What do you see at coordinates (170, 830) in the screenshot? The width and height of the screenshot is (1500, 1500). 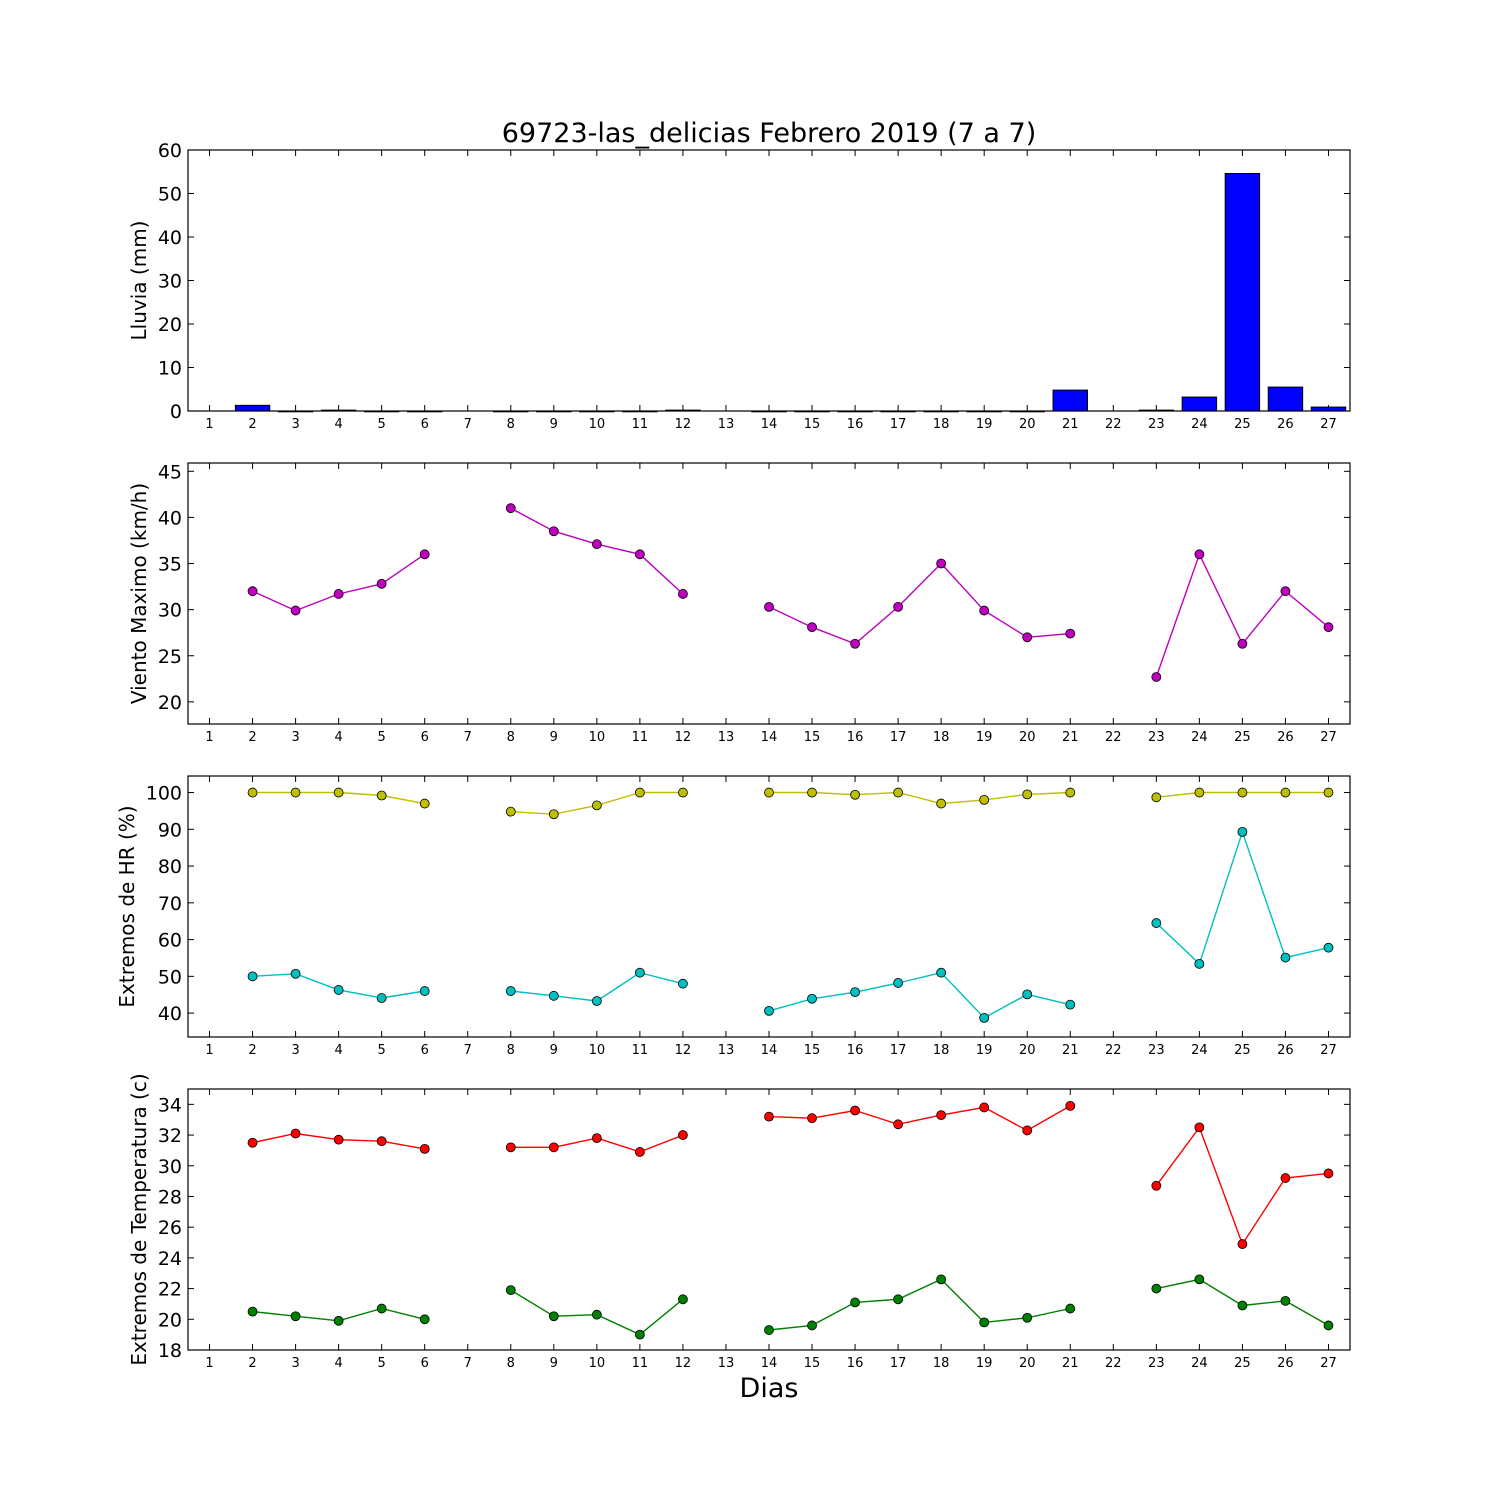 I see `y-tick-label: 90` at bounding box center [170, 830].